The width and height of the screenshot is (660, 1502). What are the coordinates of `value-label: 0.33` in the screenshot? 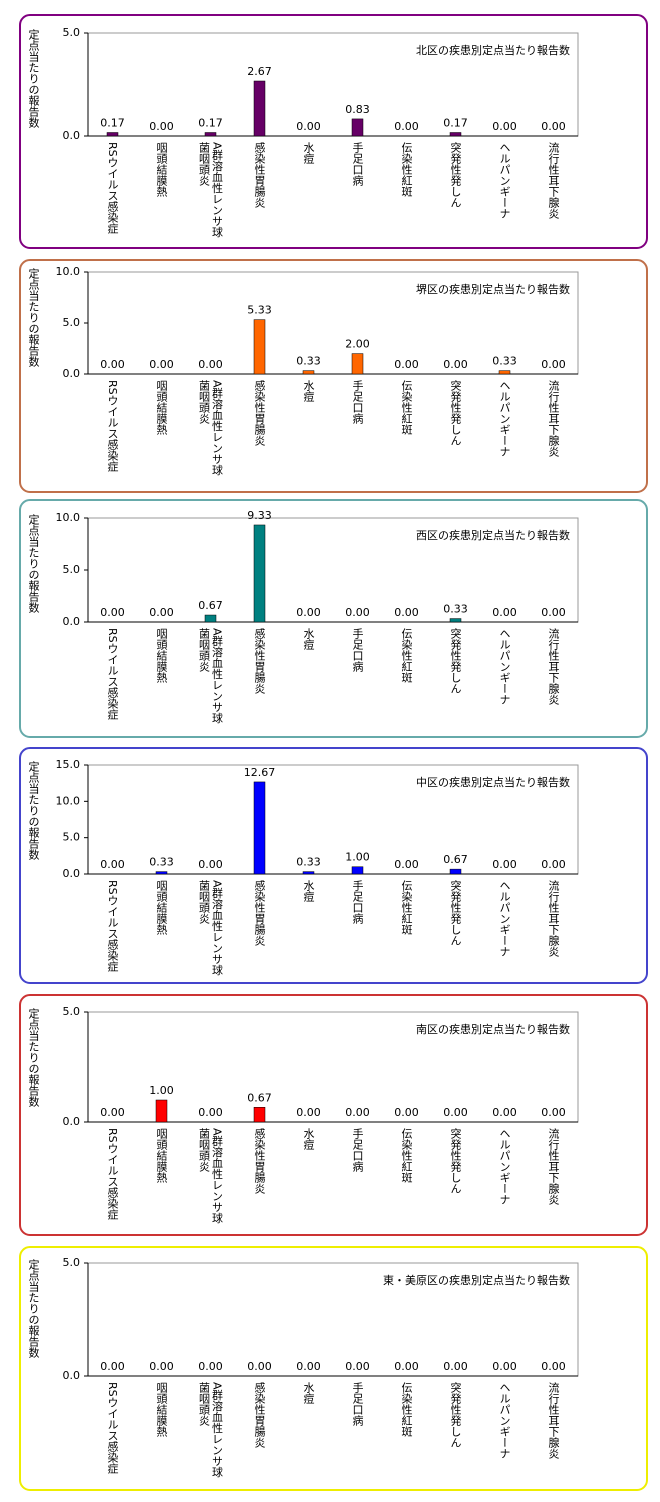 It's located at (455, 609).